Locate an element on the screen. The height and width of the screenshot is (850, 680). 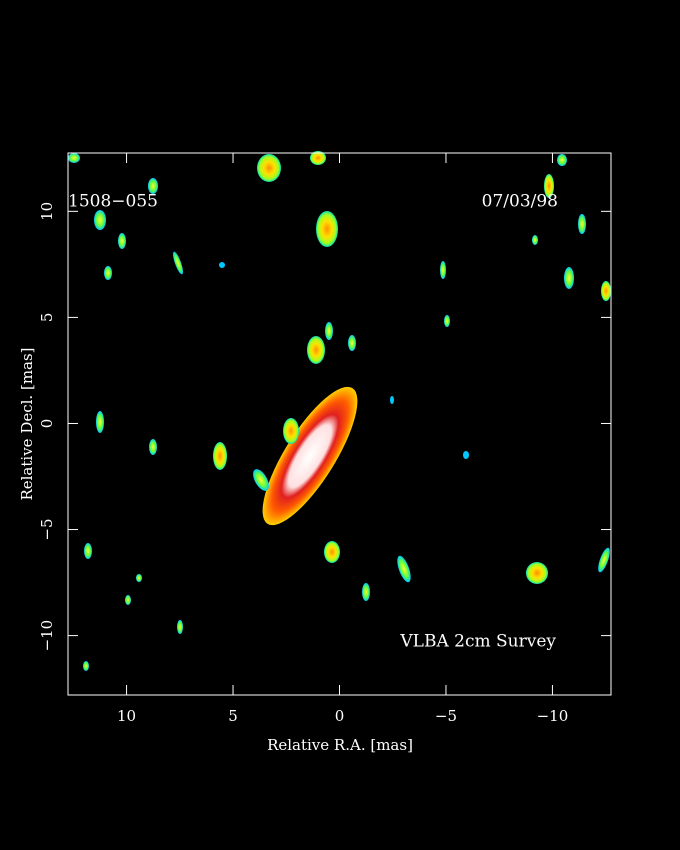
y-tick-label: 10 is located at coordinates (47, 211).